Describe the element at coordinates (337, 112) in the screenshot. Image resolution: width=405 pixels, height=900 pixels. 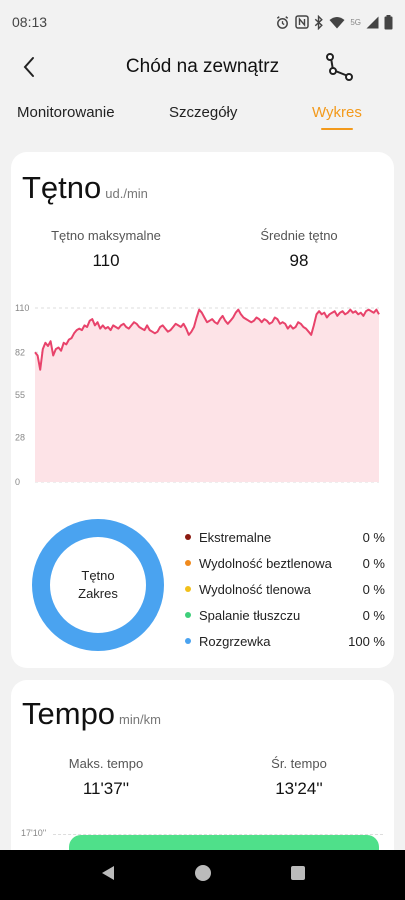
I see `tab-chart: Wykres` at that location.